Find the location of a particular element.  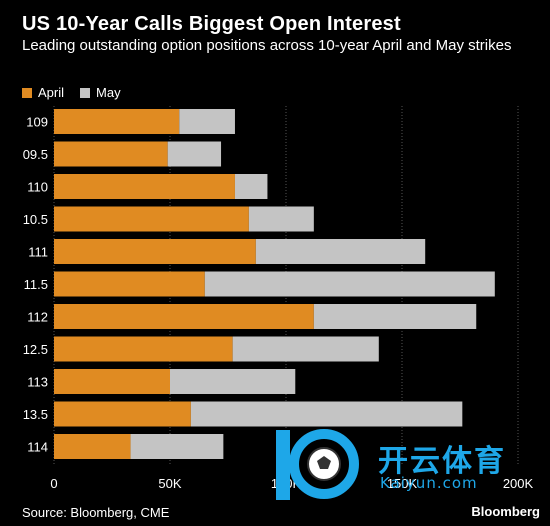

brand-label: Bloomberg is located at coordinates (505, 511).